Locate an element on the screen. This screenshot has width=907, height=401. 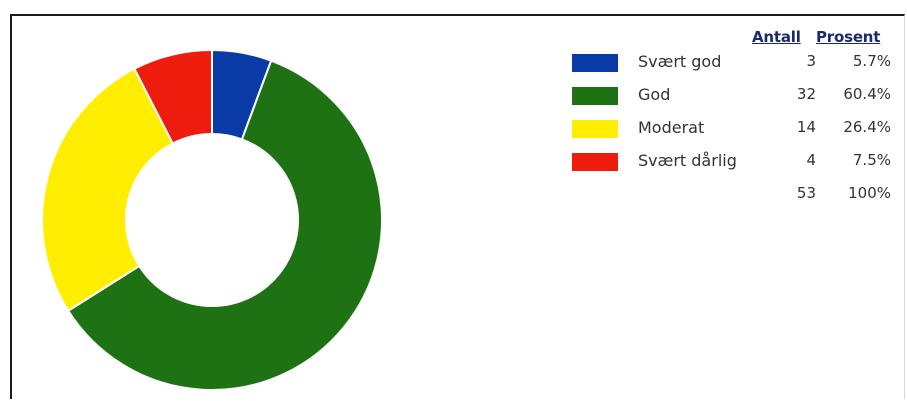
legend-row: Svært dårlig 4 7.5% is located at coordinates (731, 165).